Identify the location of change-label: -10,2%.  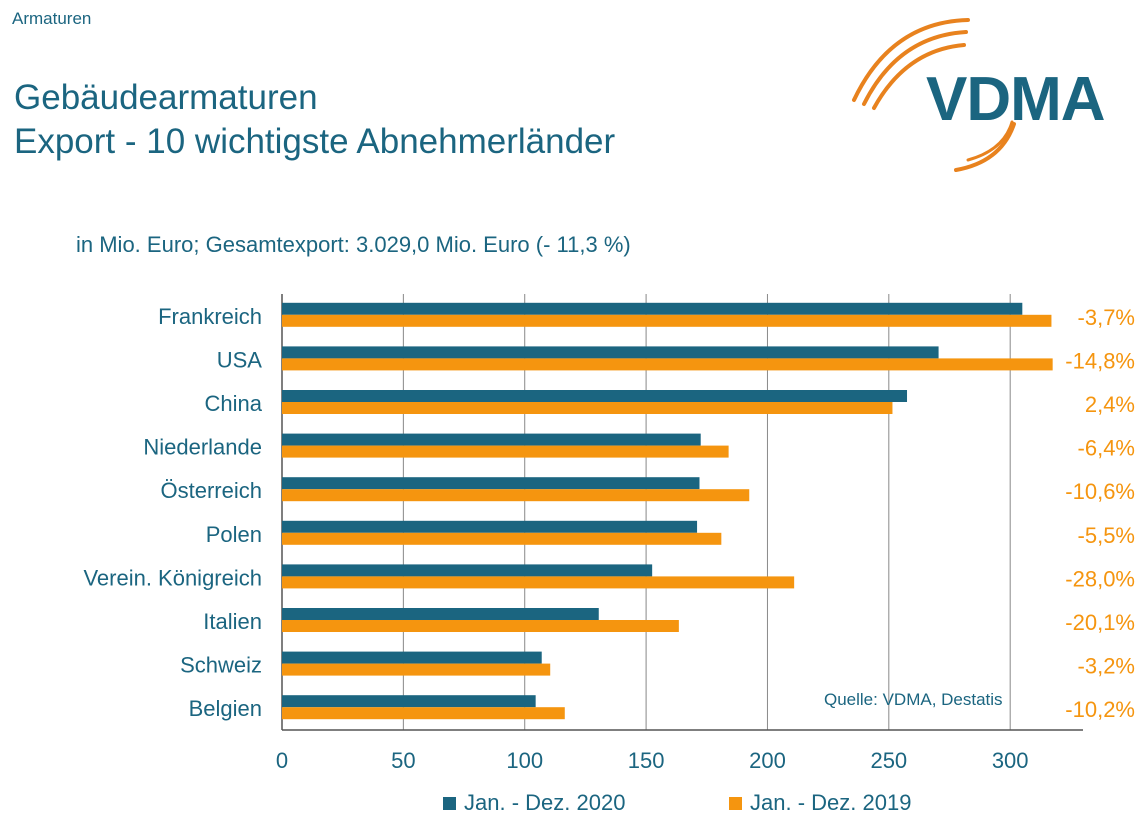
(1100, 709).